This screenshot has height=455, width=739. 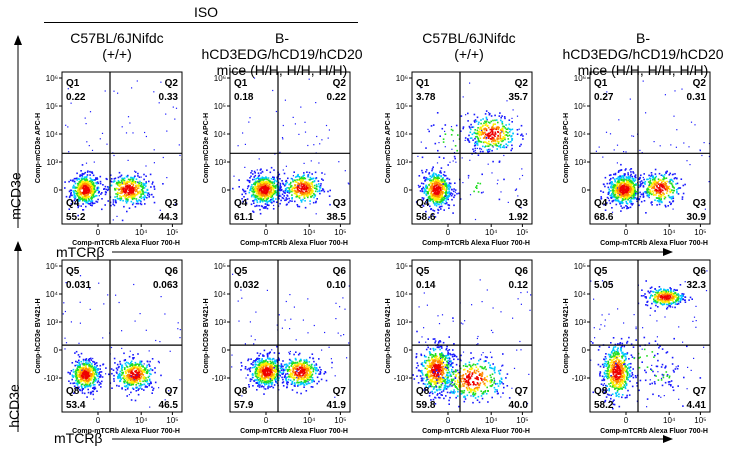 I want to click on x-tick-label: 10⁴, so click(x=491, y=232).